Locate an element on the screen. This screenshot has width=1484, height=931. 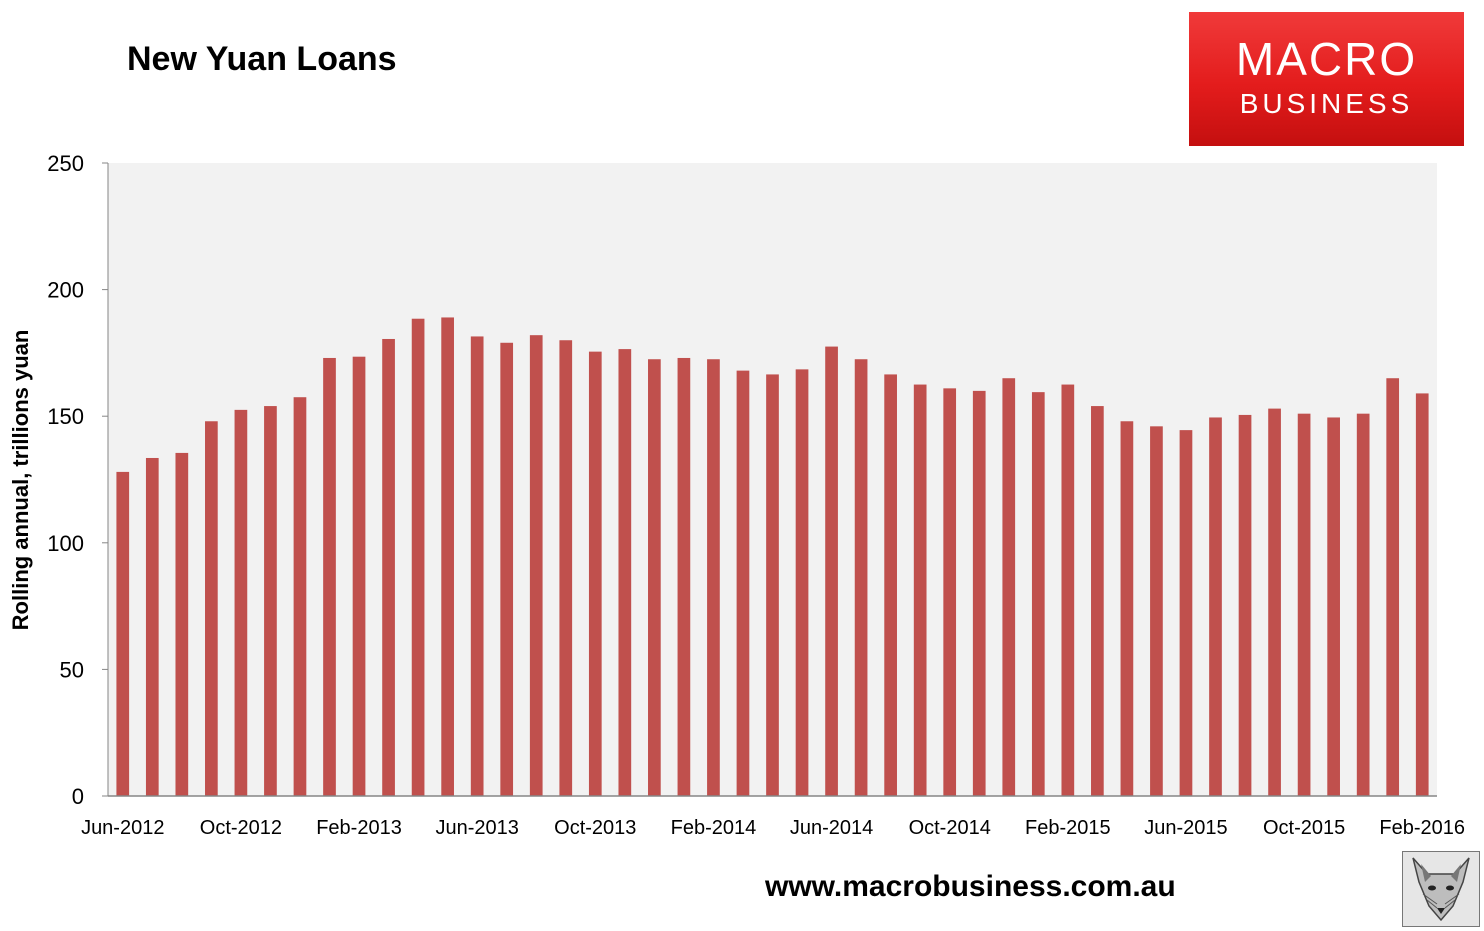
y-tick-label: 250 is located at coordinates (65, 163).